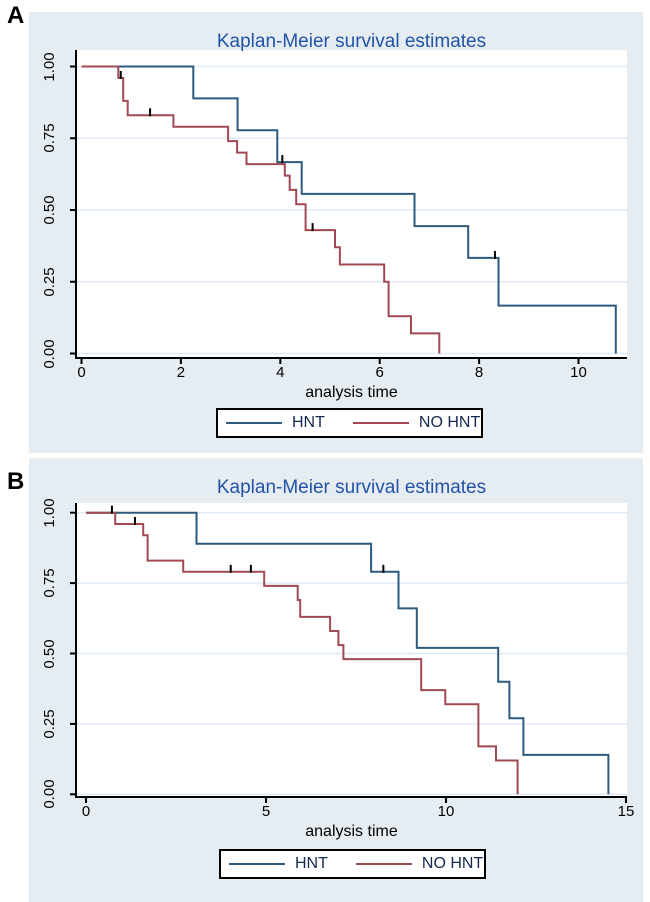 The height and width of the screenshot is (902, 650). Describe the element at coordinates (452, 863) in the screenshot. I see `panel-b-legend-label-no-hnt: NO HNT` at that location.